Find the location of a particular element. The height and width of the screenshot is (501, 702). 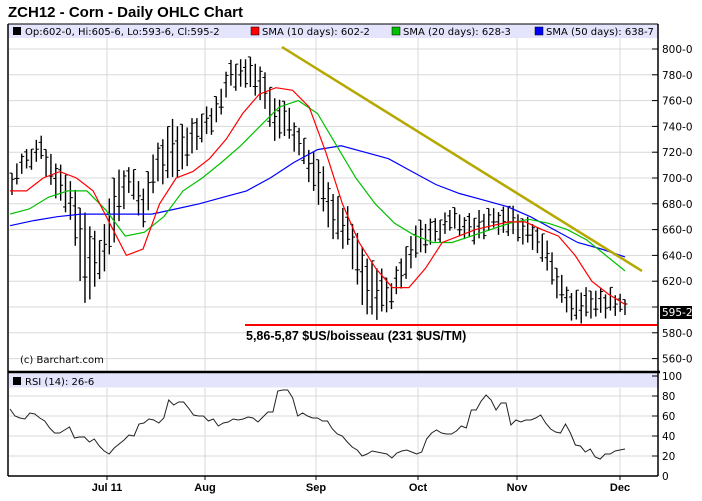

rsi-tick-label: 40 is located at coordinates (668, 437).